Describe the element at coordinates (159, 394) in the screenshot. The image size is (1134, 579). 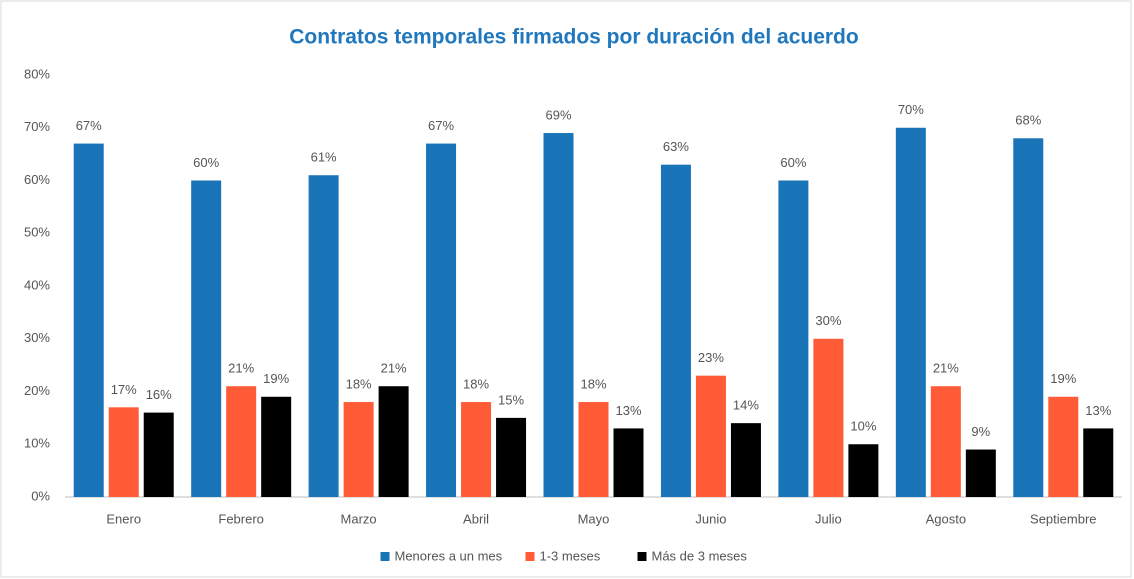
I see `data-label: 16%` at that location.